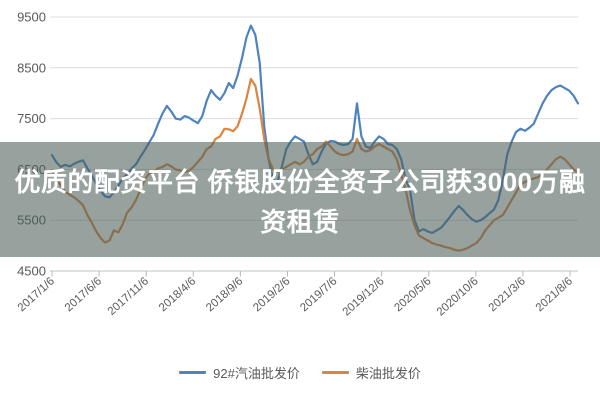  I want to click on svg-text: 4500, so click(31, 271).